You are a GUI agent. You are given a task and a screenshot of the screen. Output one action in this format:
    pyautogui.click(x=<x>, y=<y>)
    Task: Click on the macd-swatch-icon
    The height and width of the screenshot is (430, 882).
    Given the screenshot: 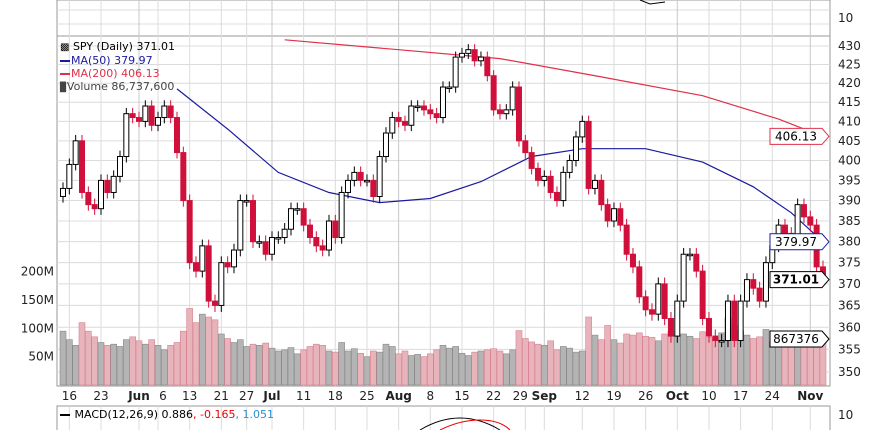 What is the action you would take?
    pyautogui.click(x=65, y=415)
    